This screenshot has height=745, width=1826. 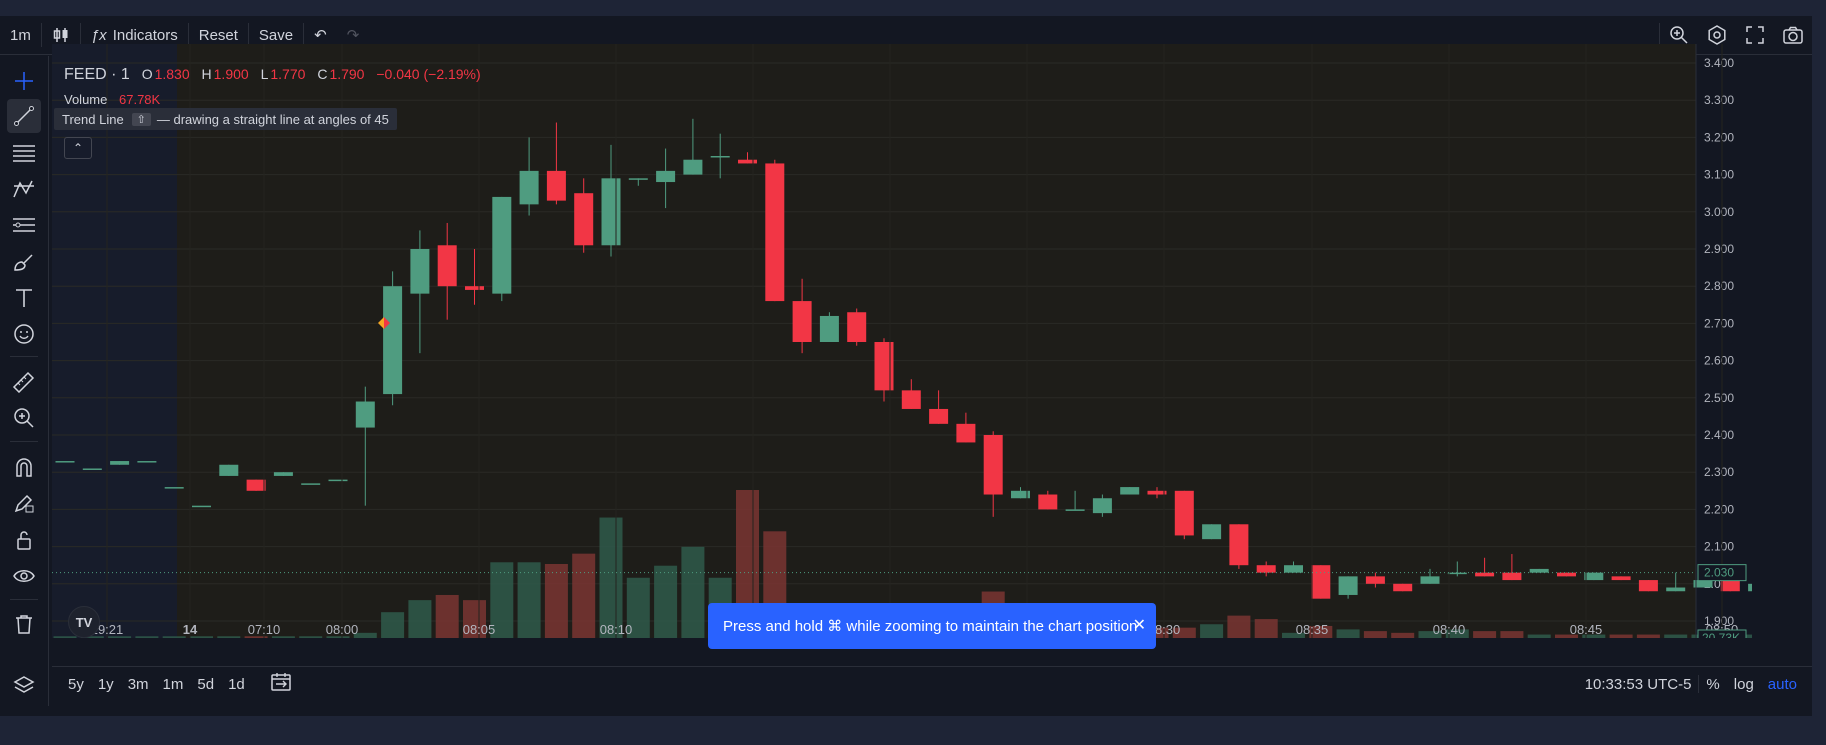 I want to click on indicators-label: Indicators, so click(x=145, y=35).